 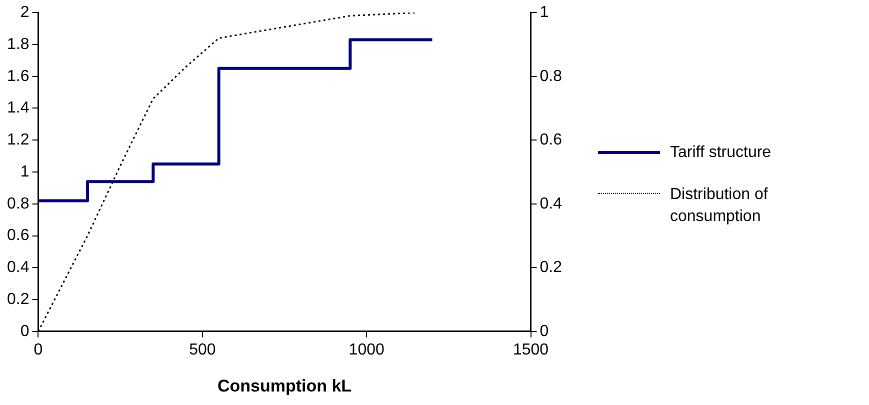 I want to click on y2-tick-label: 0.8, so click(x=551, y=76).